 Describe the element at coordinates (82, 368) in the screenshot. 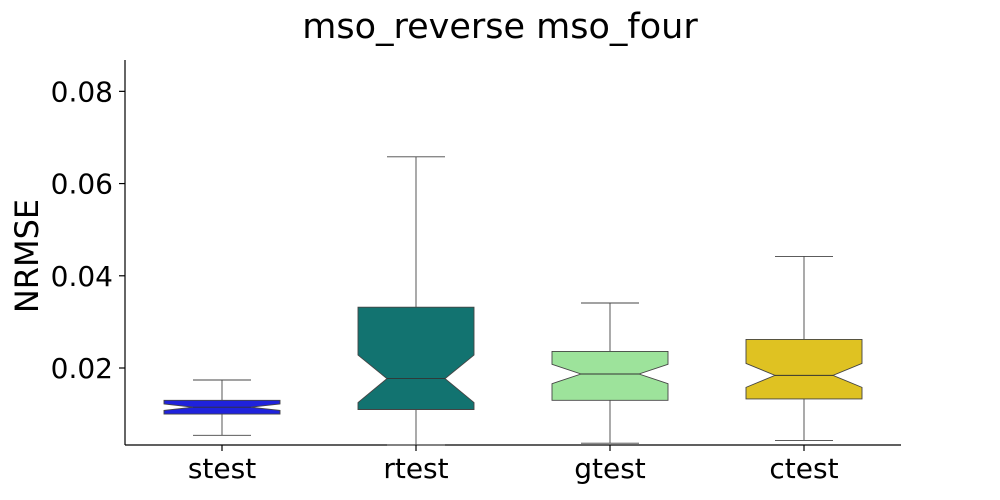

I see `y-tick-label: 0.02` at that location.